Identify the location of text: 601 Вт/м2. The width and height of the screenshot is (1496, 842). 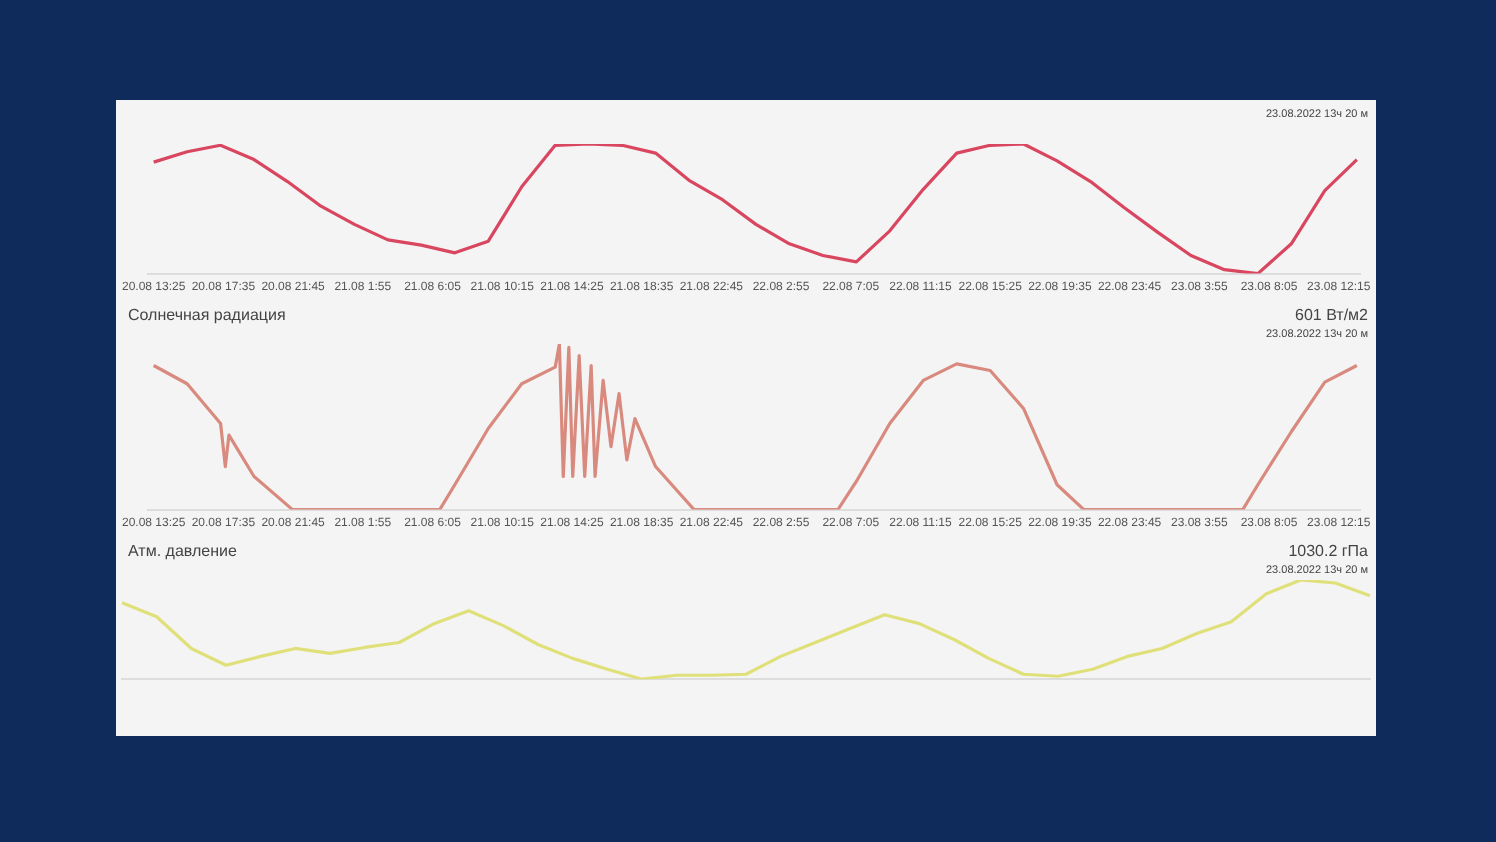
(1332, 315).